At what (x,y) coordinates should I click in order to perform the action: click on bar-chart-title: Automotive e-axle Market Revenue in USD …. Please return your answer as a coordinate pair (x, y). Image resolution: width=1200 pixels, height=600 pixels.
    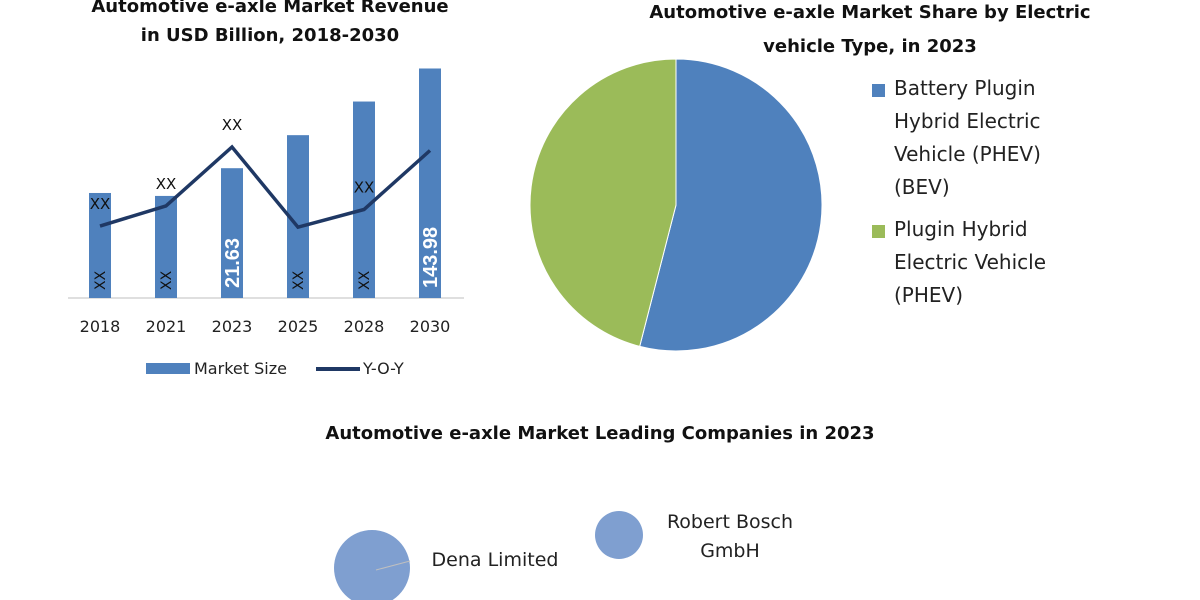
    Looking at the image, I should click on (270, 23).